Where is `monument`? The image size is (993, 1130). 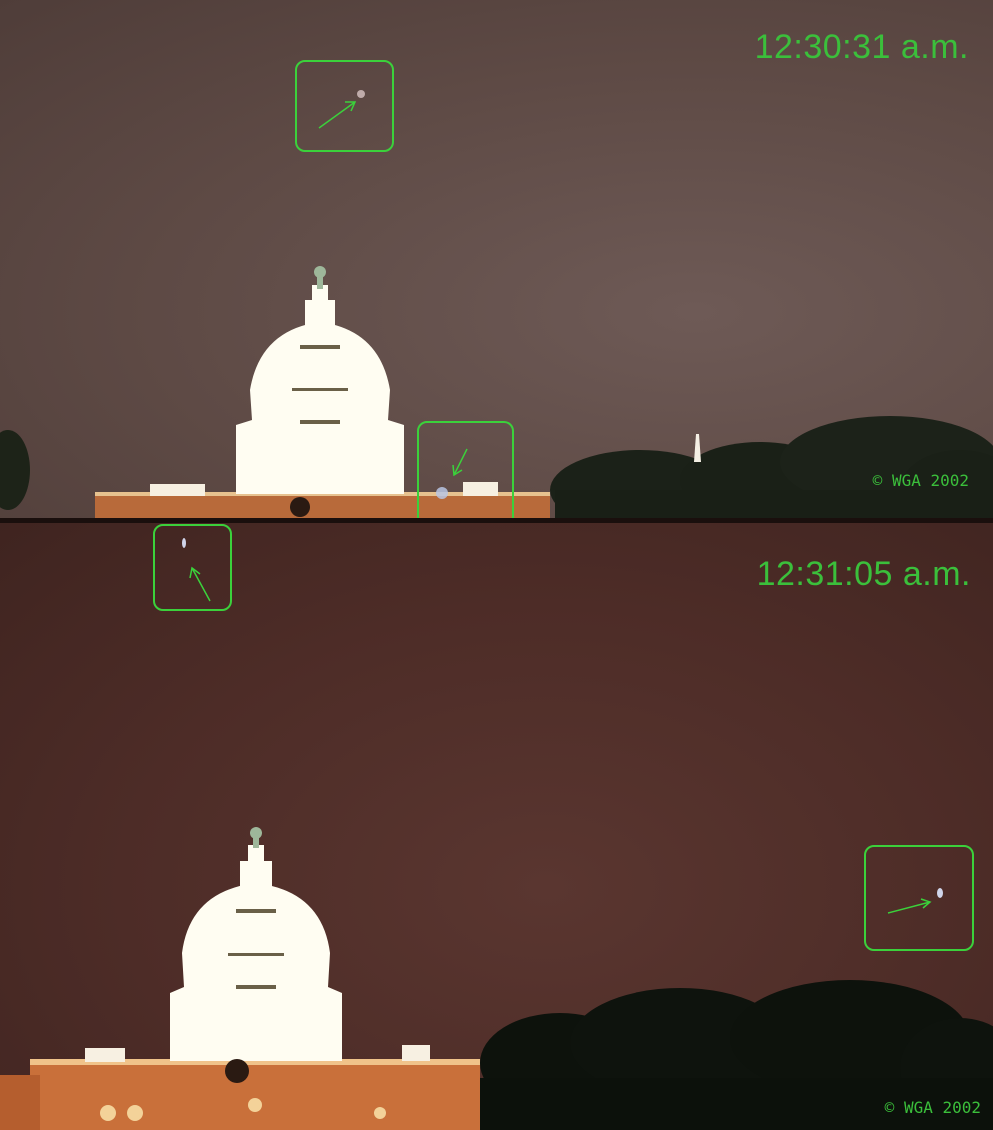 monument is located at coordinates (697, 448).